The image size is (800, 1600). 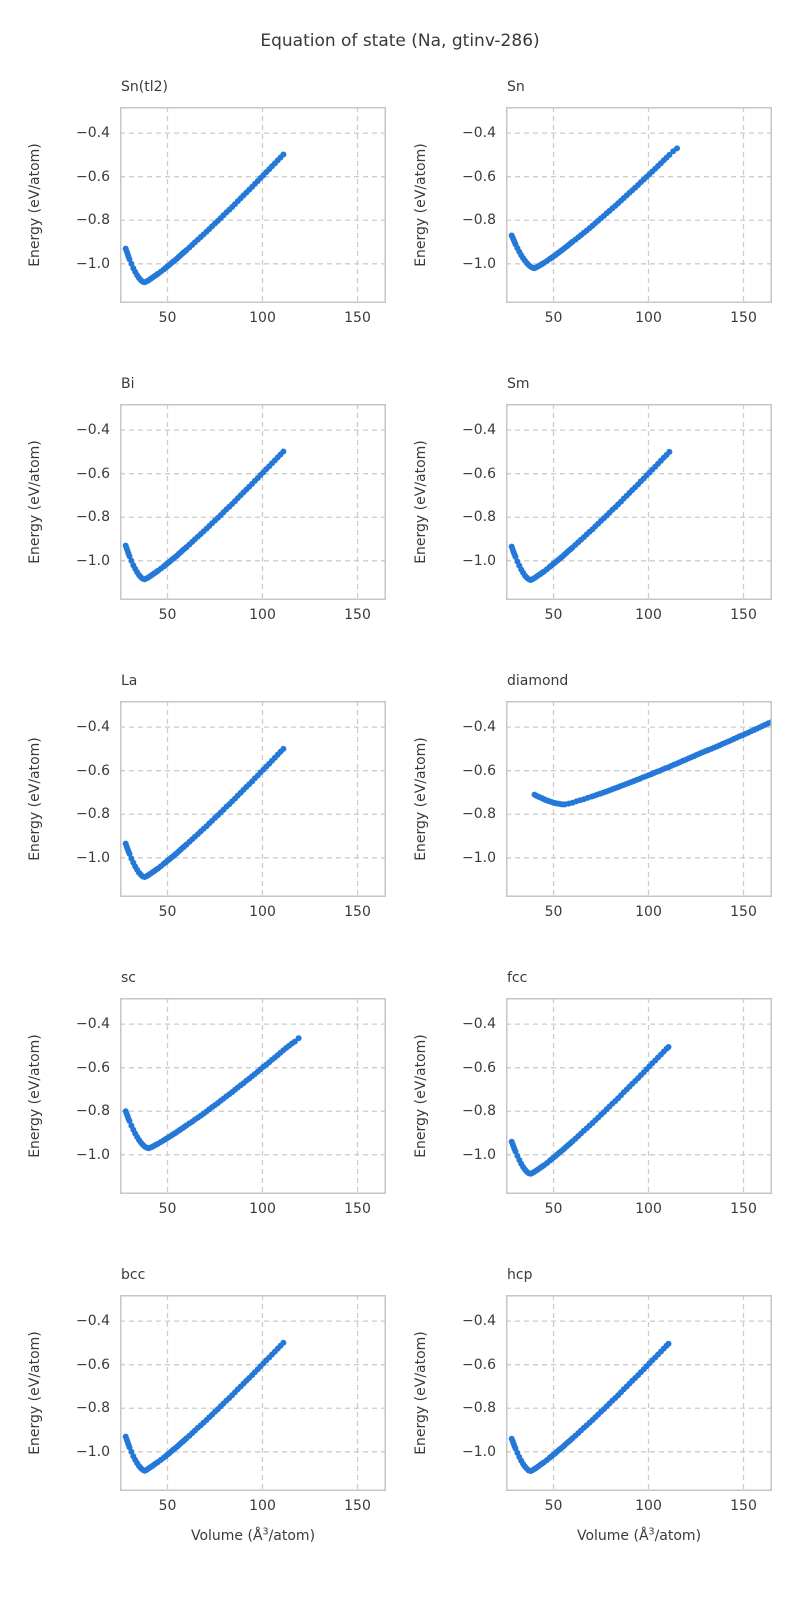 I want to click on subplot-title: Sn(tl2), so click(x=144, y=87).